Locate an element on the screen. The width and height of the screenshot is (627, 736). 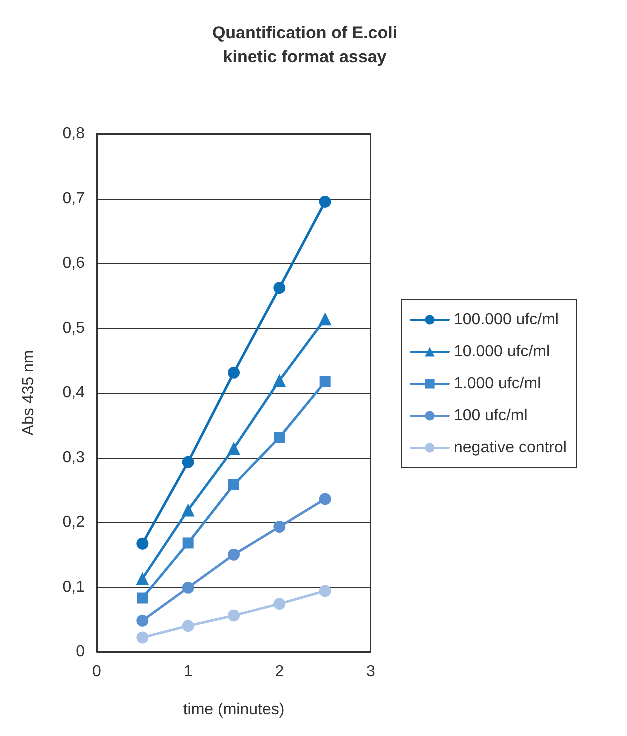
y-axis-title: Abs 435 nm is located at coordinates (29, 393).